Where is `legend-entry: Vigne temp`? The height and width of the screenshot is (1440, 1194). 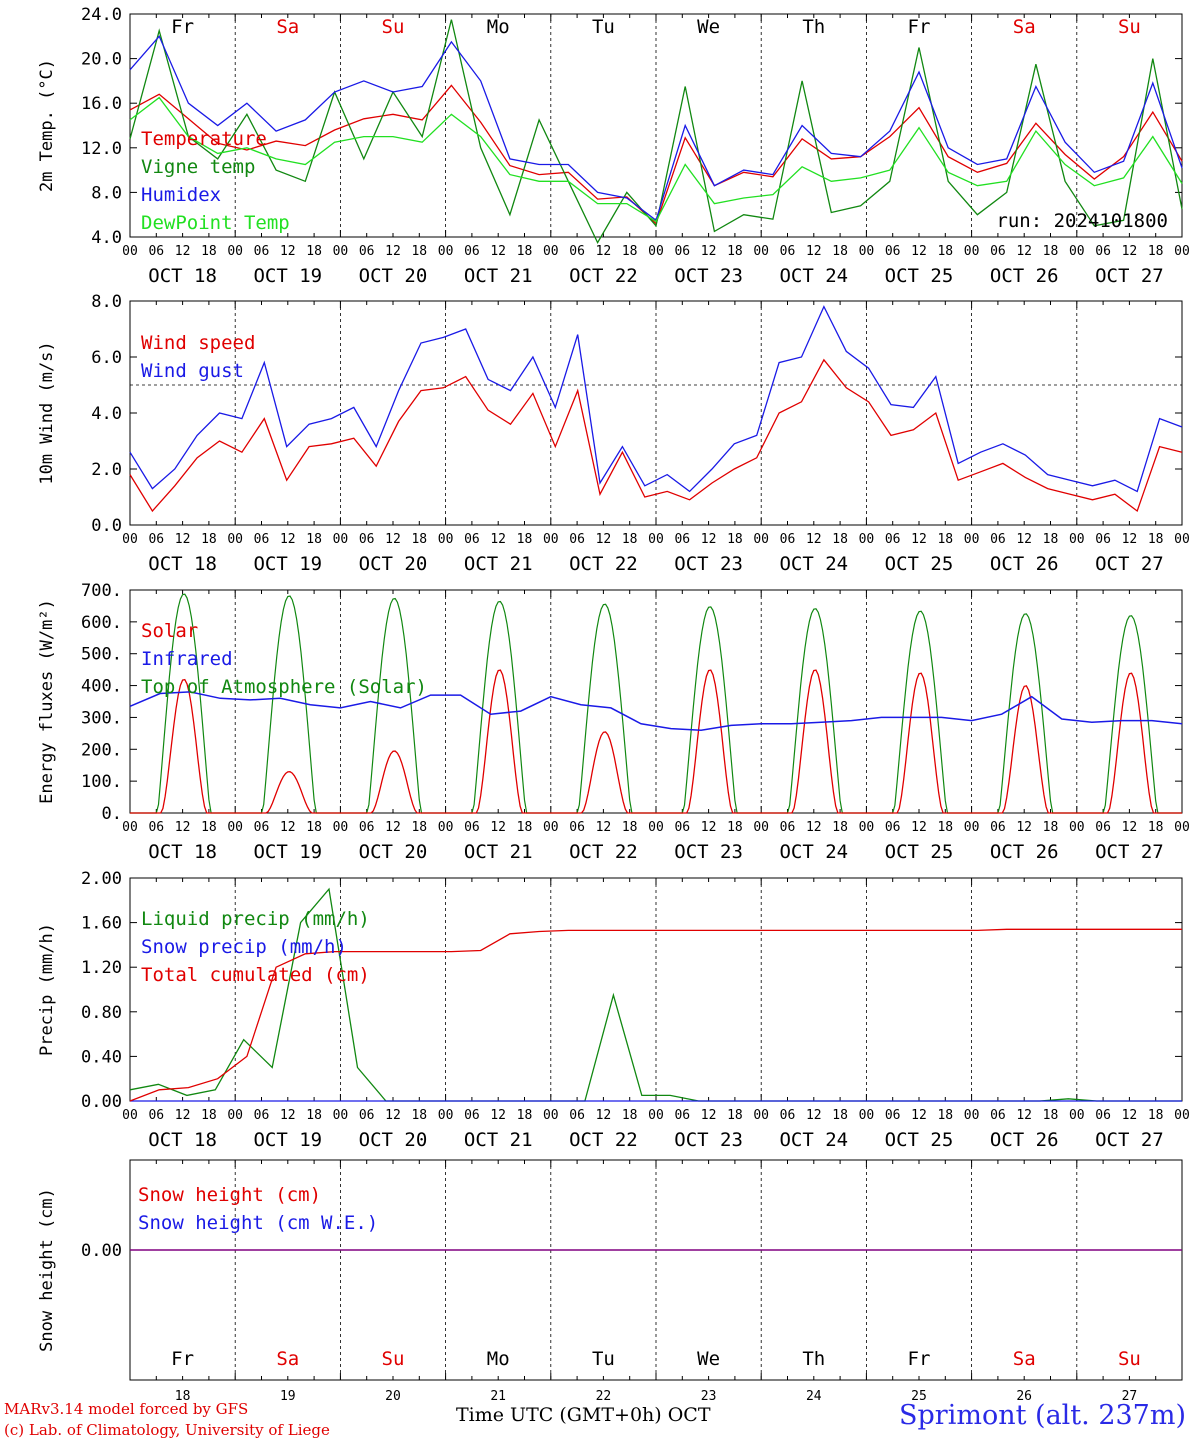 legend-entry: Vigne temp is located at coordinates (198, 167).